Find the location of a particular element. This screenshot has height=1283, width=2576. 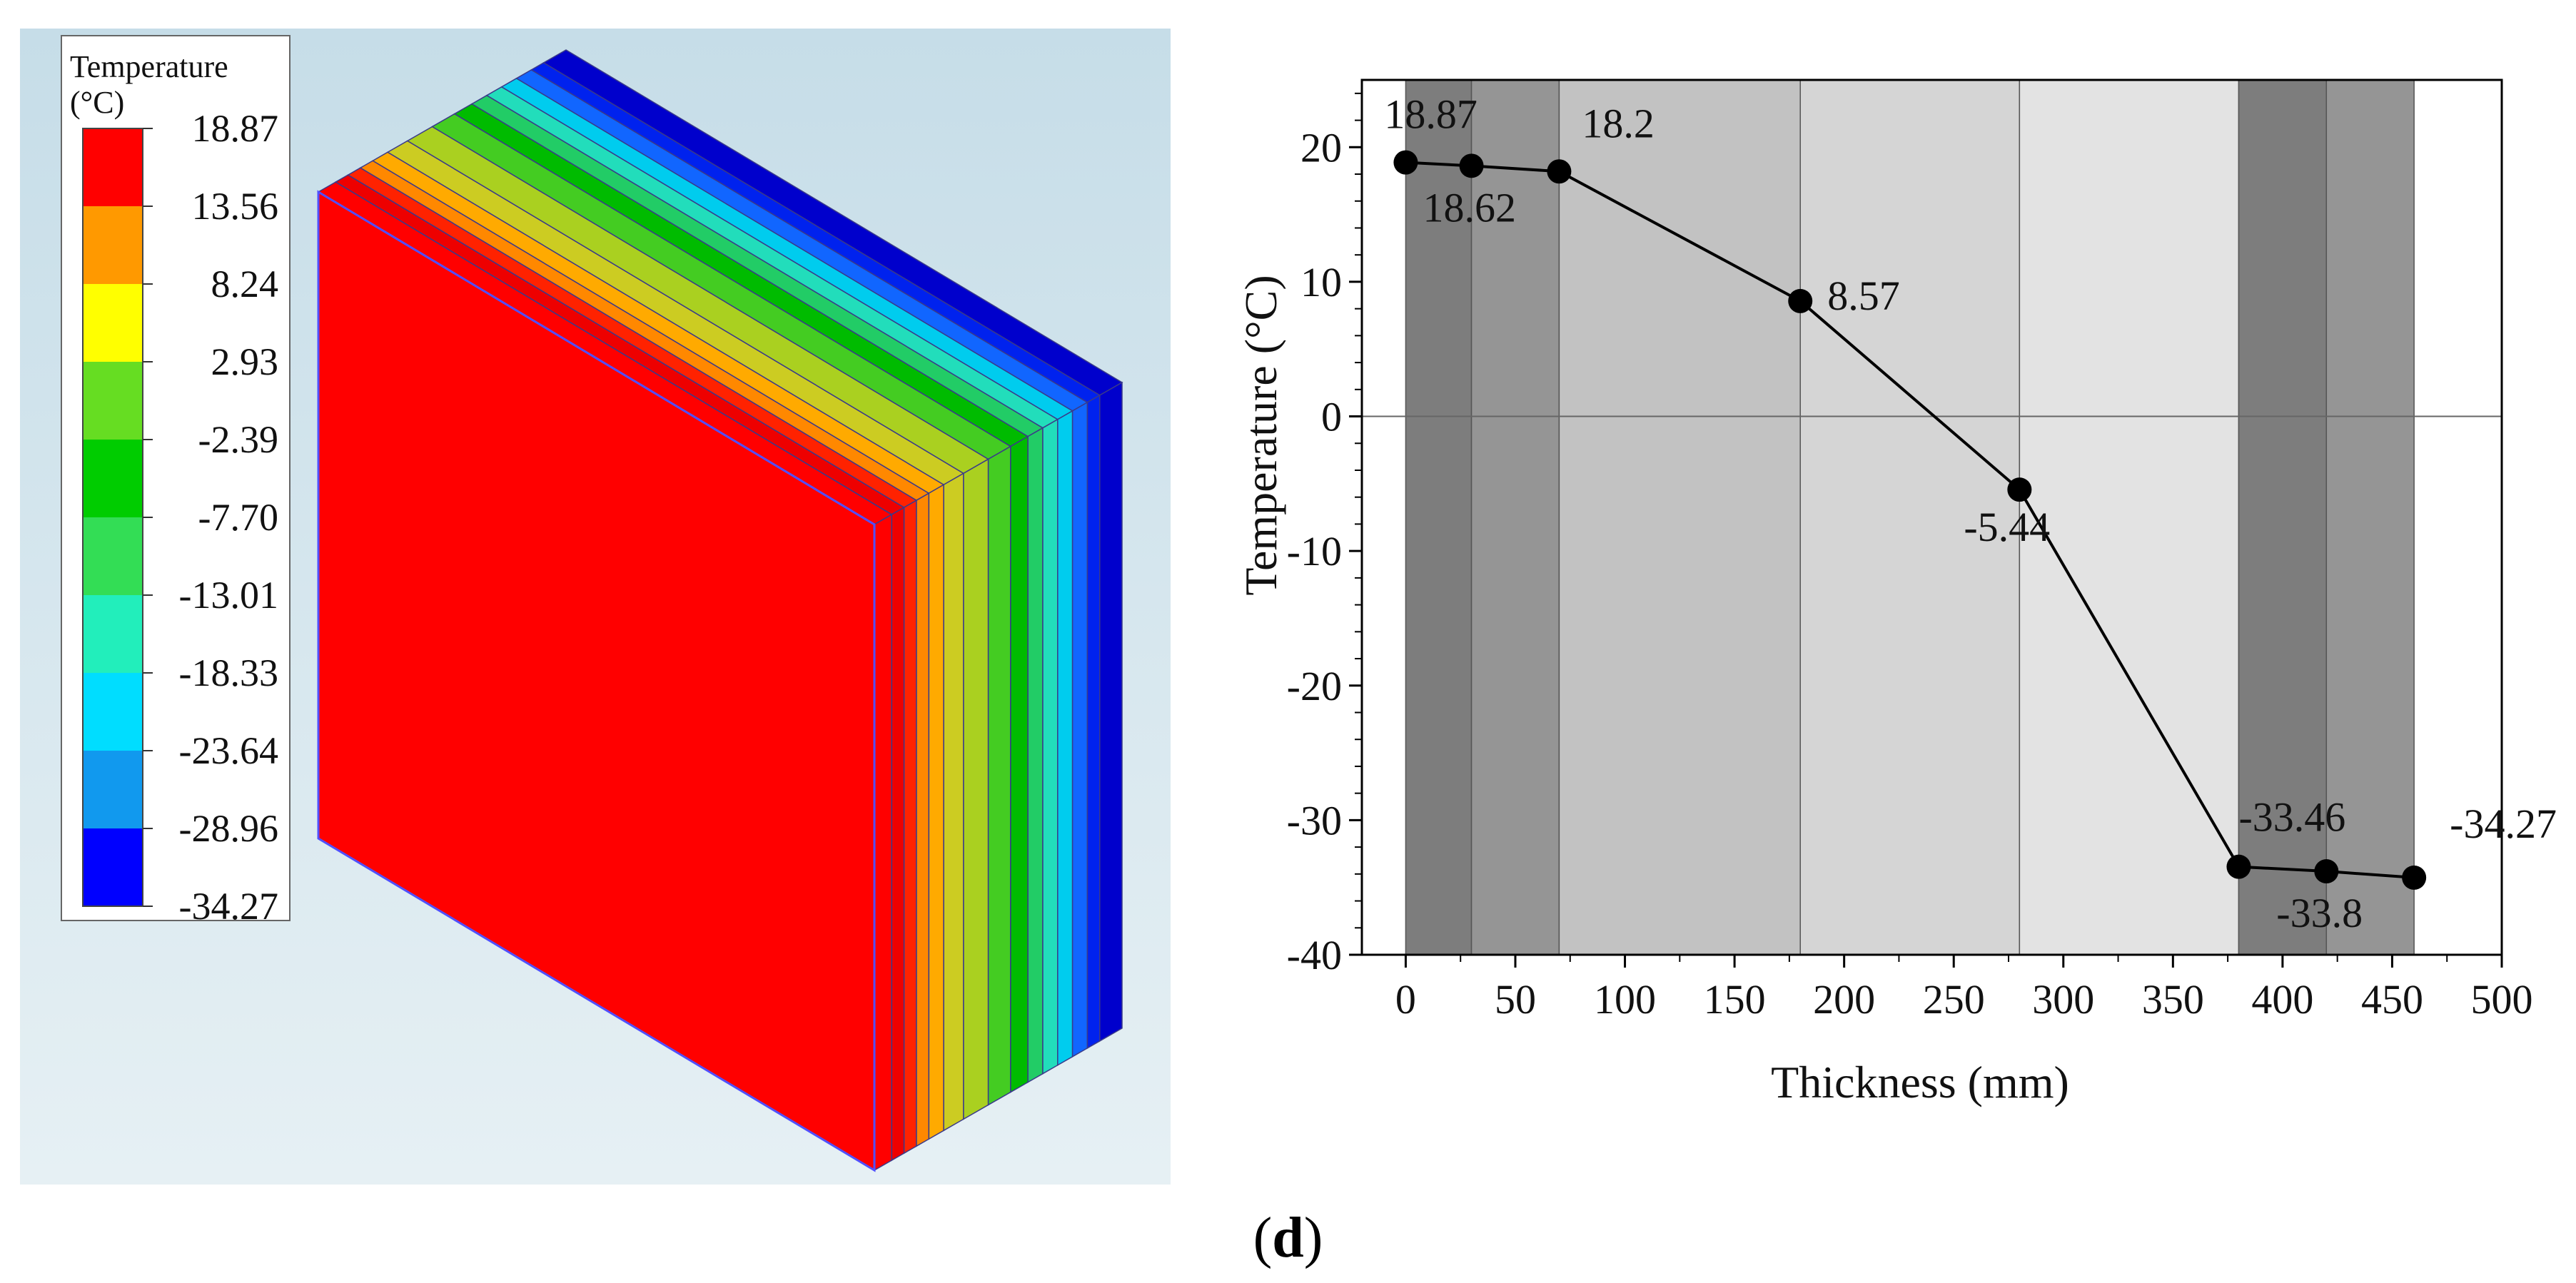

figure-caption: (d) is located at coordinates (1288, 1238).